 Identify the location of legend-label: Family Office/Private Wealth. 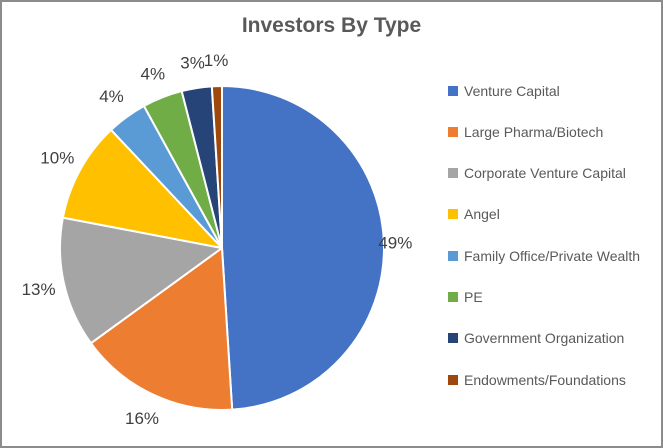
(552, 255).